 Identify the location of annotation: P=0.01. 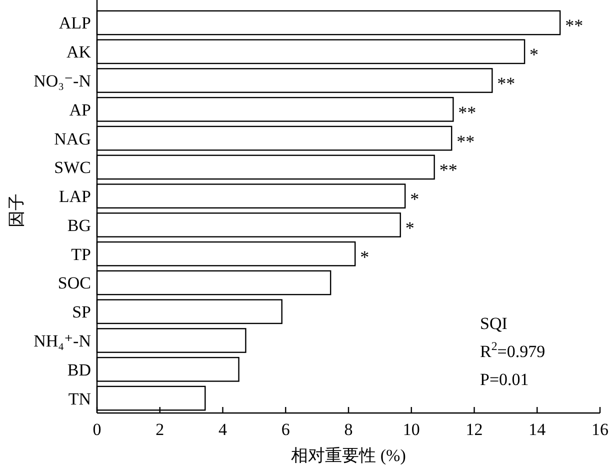
(504, 379).